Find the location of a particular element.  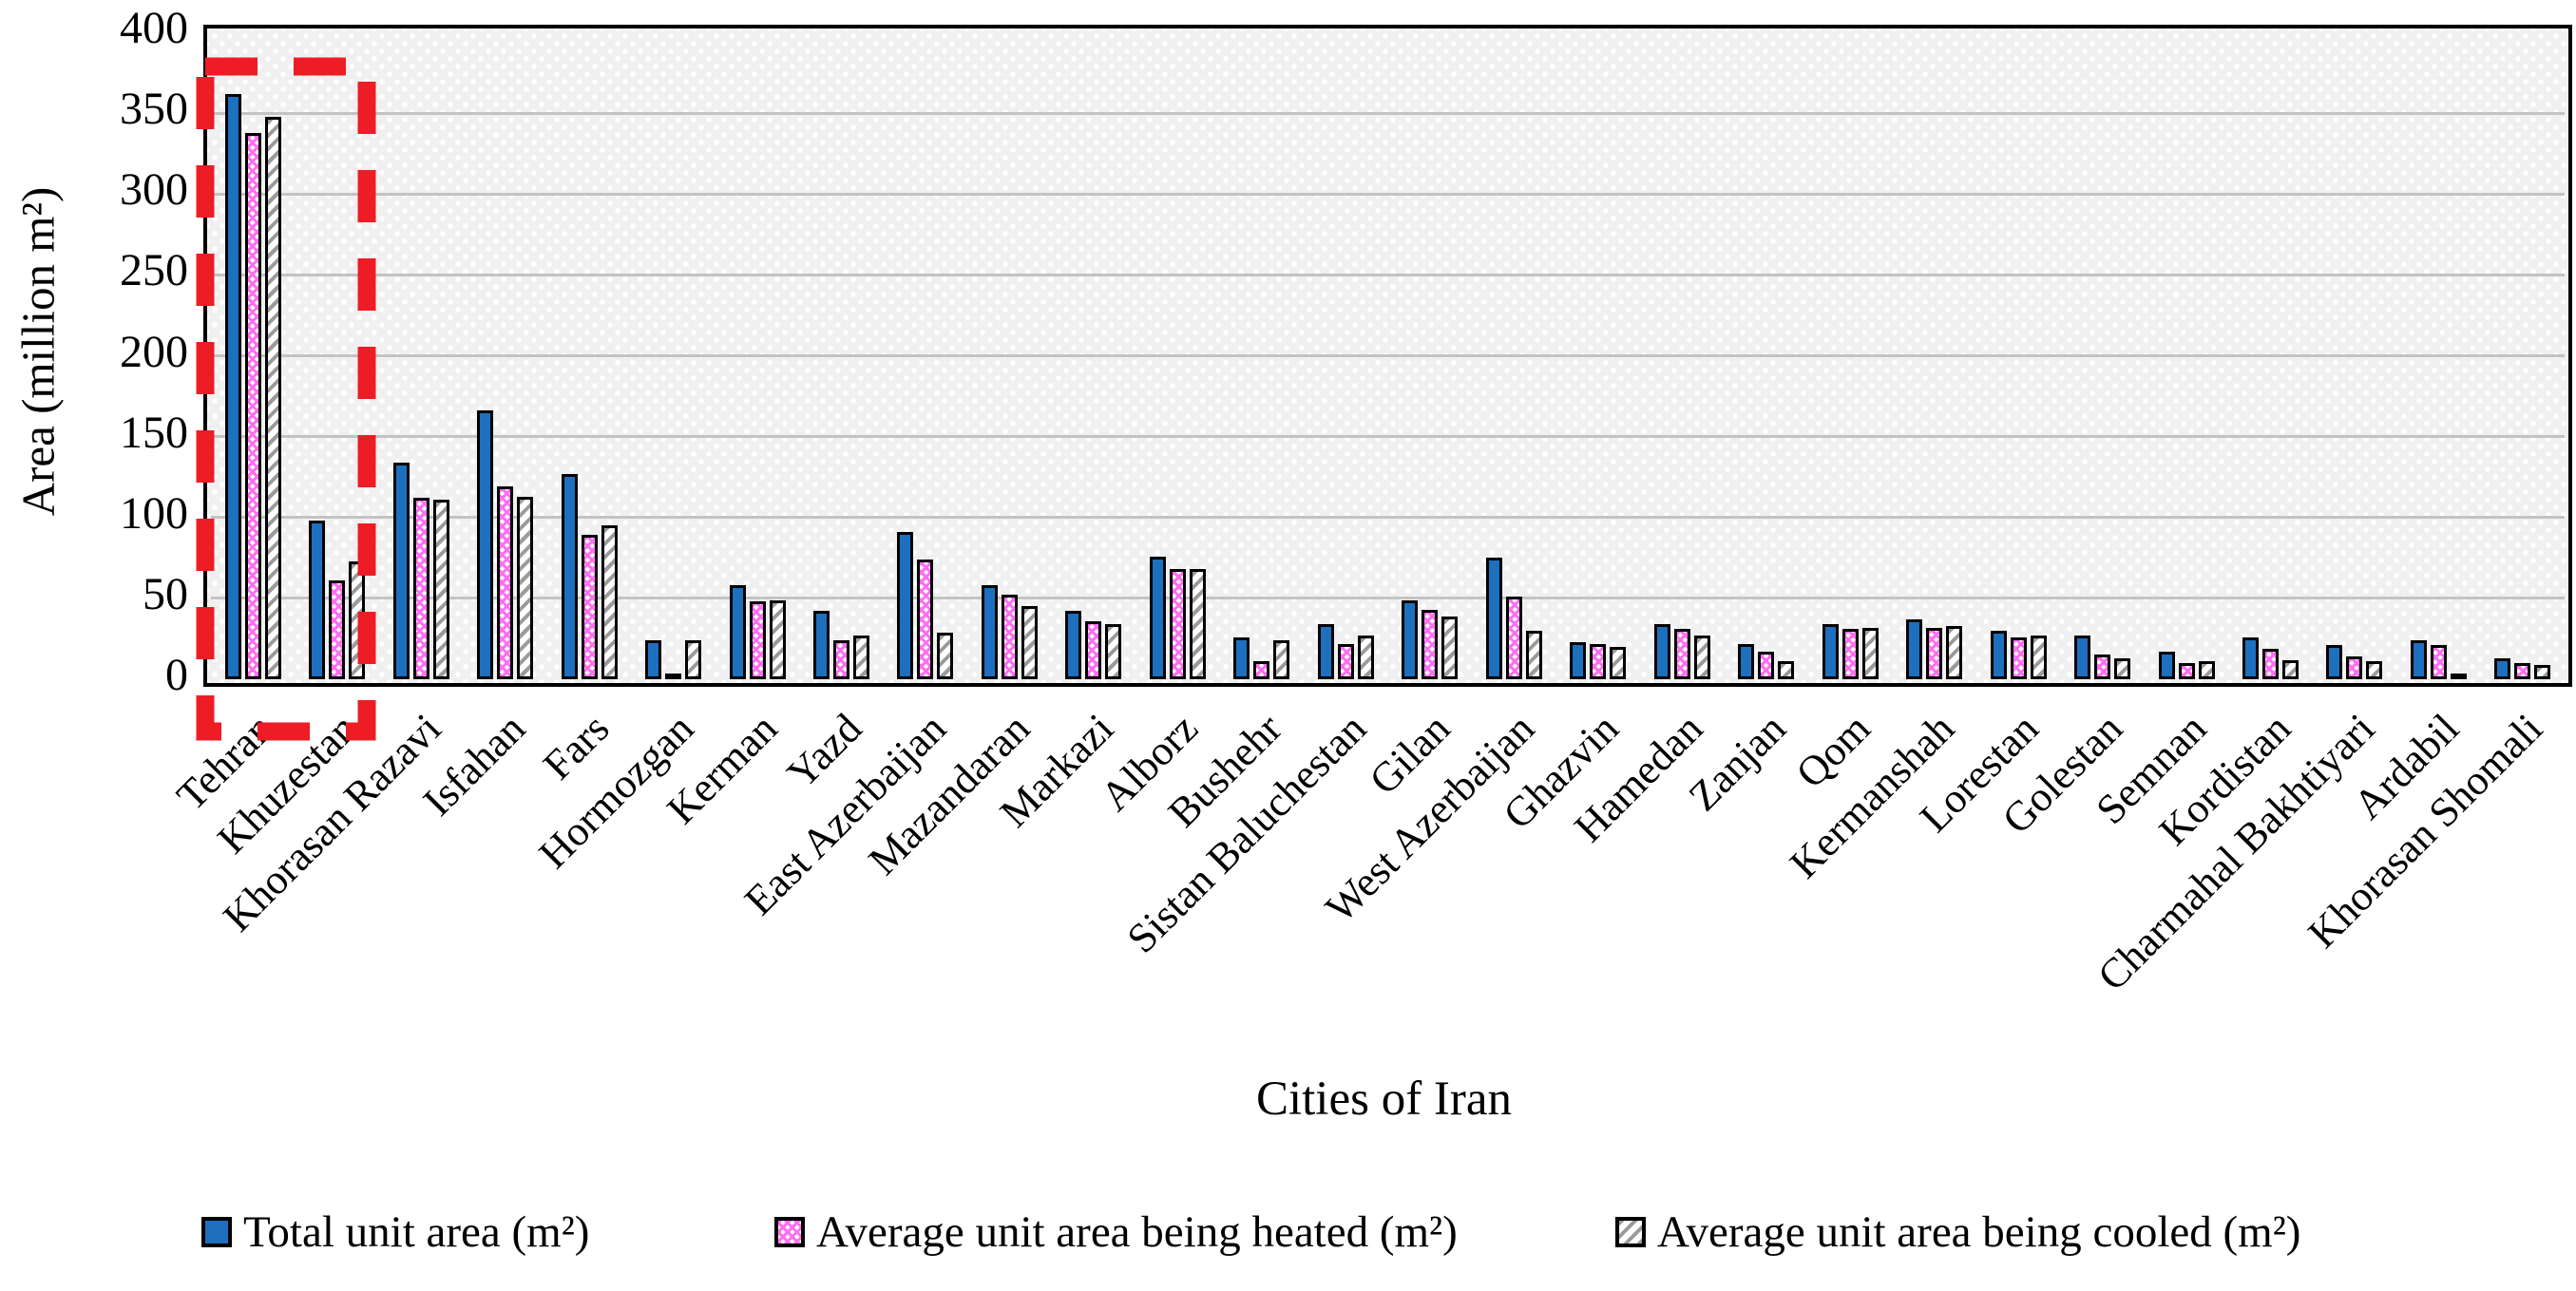

x-tick-label: Zanjan is located at coordinates (1738, 763).